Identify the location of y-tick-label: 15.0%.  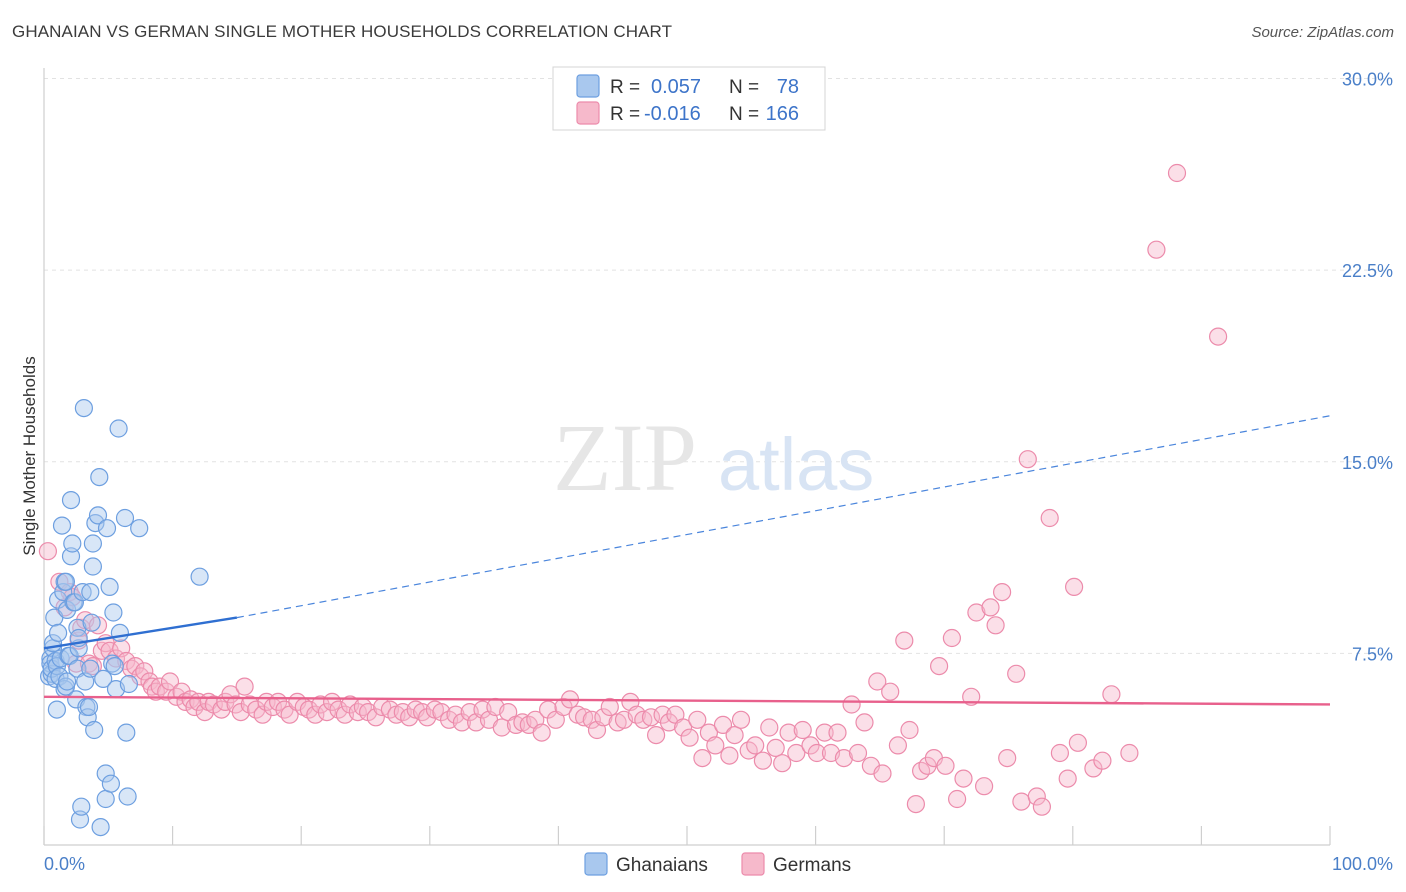
(1367, 463).